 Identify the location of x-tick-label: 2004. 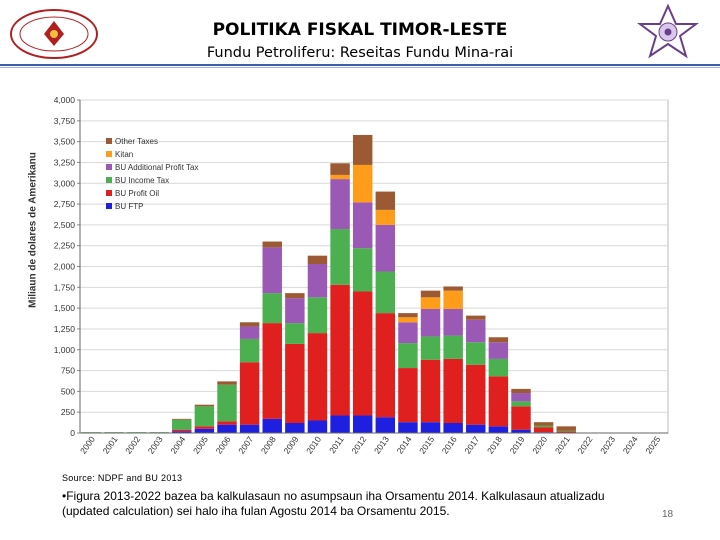
(177, 444).